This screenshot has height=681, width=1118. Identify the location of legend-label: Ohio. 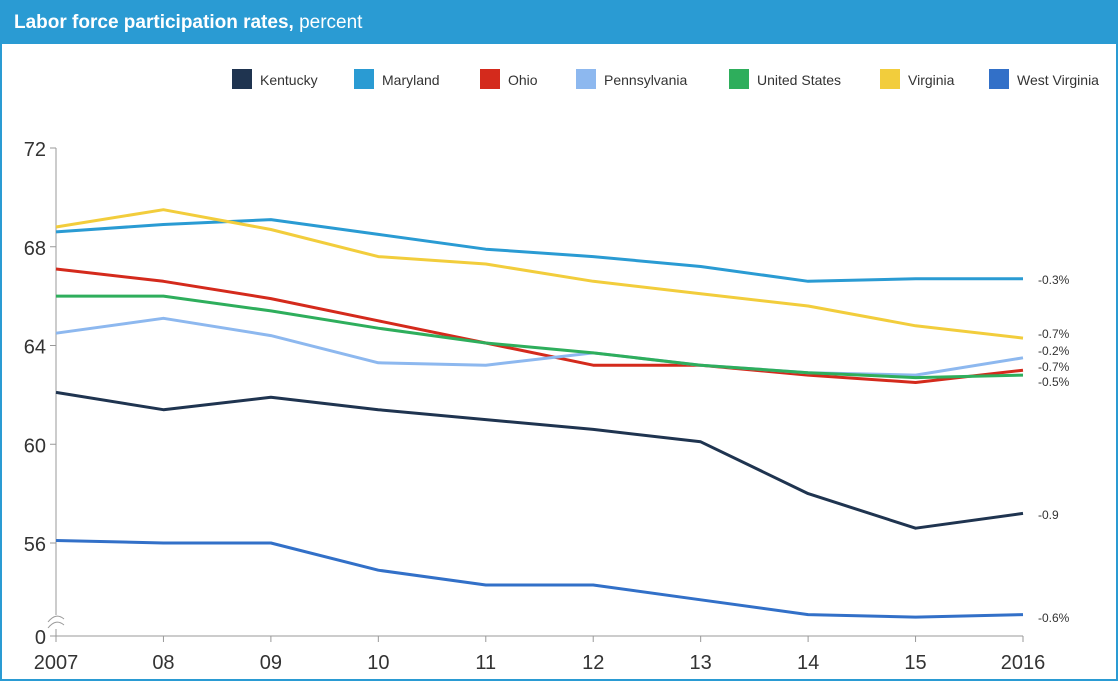
(523, 80).